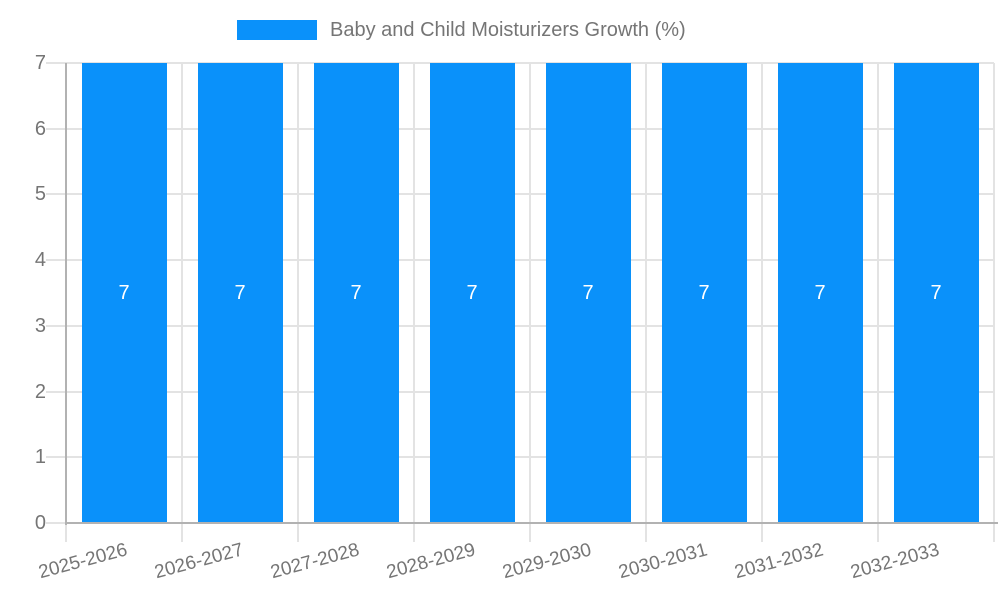 The image size is (1000, 600). What do you see at coordinates (199, 561) in the screenshot?
I see `x-axis-tick-label: 2026-2027` at bounding box center [199, 561].